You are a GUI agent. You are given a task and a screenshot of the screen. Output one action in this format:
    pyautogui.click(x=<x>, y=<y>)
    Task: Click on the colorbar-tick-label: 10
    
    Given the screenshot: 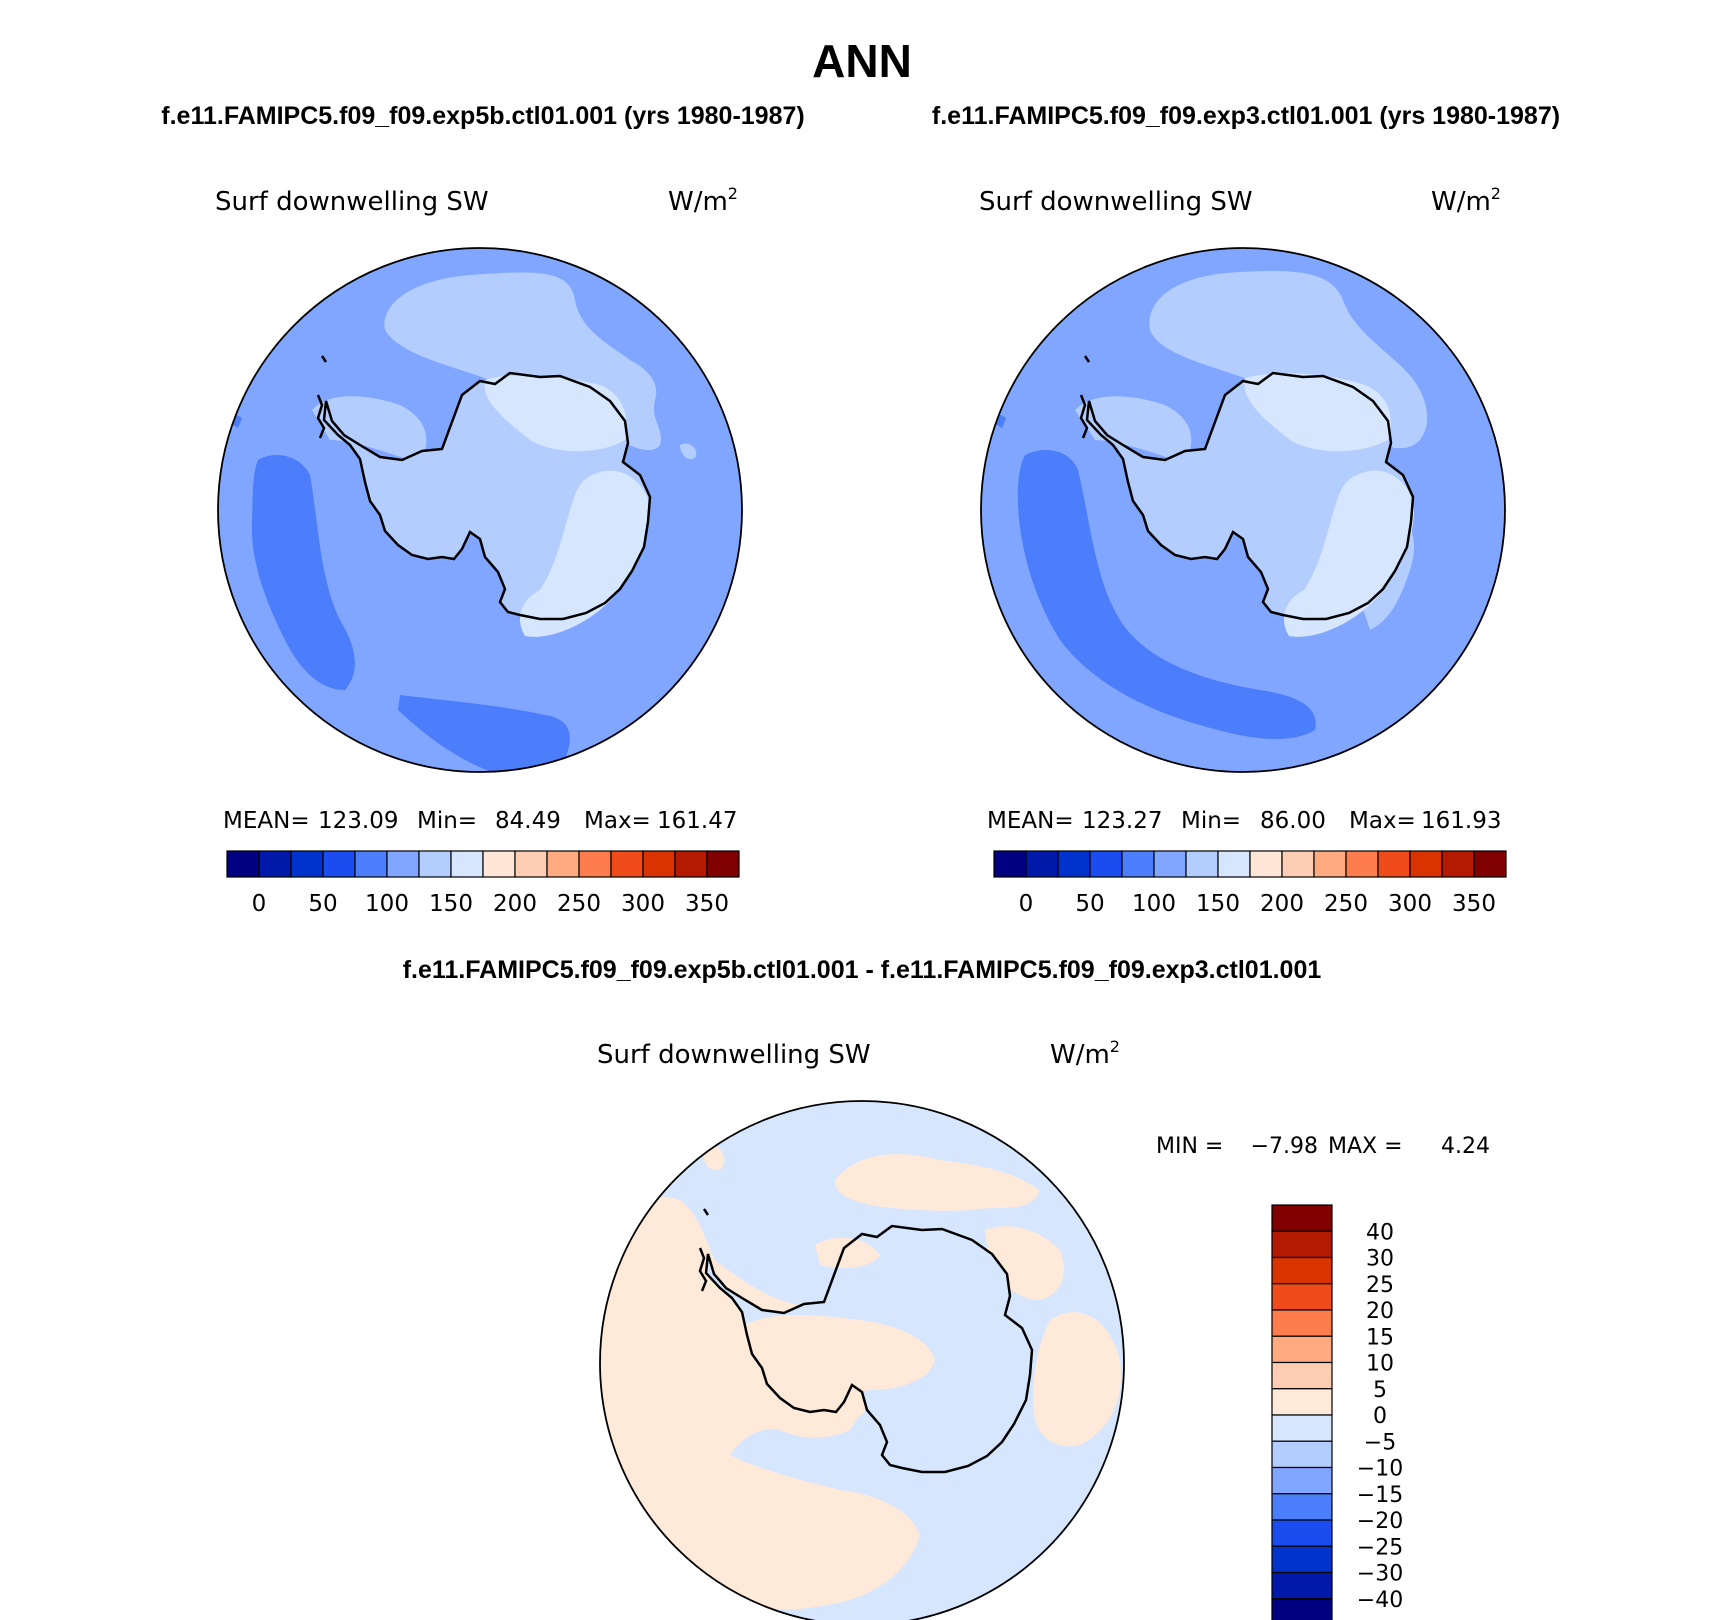 What is the action you would take?
    pyautogui.click(x=1380, y=1364)
    